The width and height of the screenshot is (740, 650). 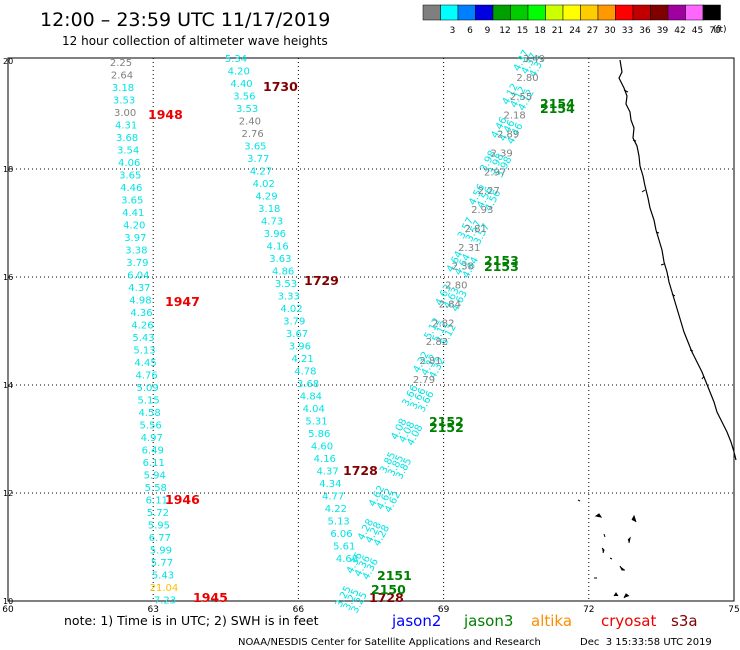 I want to click on wave-height-label: 4.77, so click(x=333, y=497).